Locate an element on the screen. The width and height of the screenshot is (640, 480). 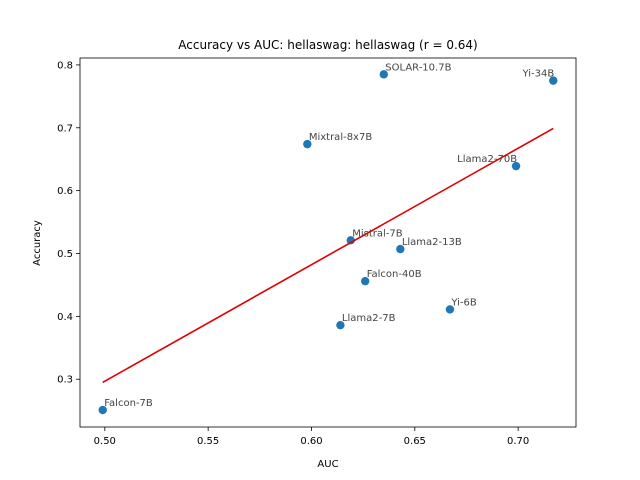
x-tick-label: 0.55 is located at coordinates (208, 441).